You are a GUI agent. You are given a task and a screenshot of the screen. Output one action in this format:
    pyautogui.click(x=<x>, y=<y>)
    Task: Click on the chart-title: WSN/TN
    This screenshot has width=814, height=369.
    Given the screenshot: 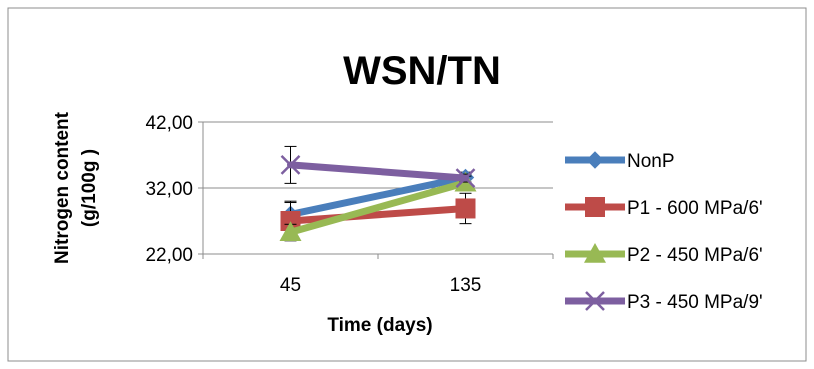 What is the action you would take?
    pyautogui.click(x=422, y=71)
    